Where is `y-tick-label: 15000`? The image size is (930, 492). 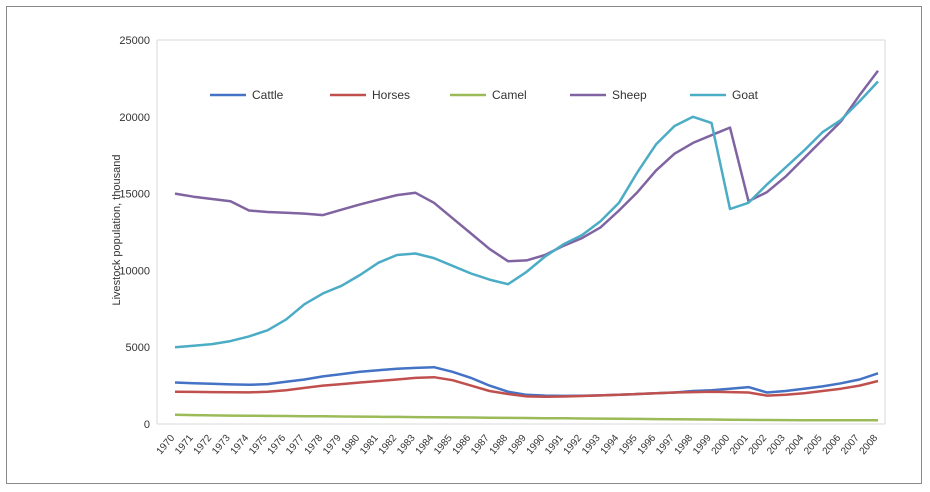
y-tick-label: 15000 is located at coordinates (134, 195).